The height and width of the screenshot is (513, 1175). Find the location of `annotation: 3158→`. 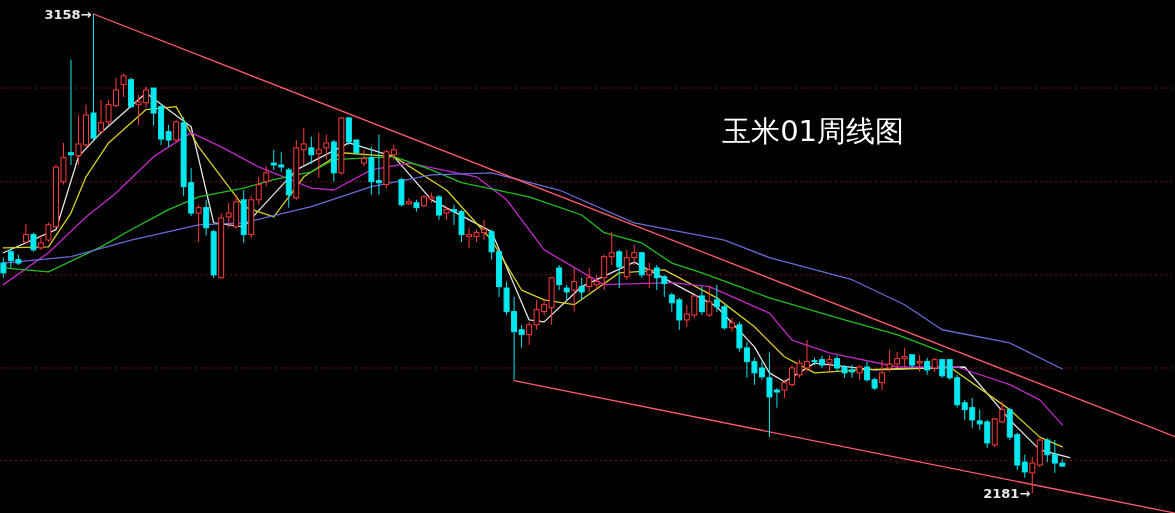

annotation: 3158→ is located at coordinates (68, 14).